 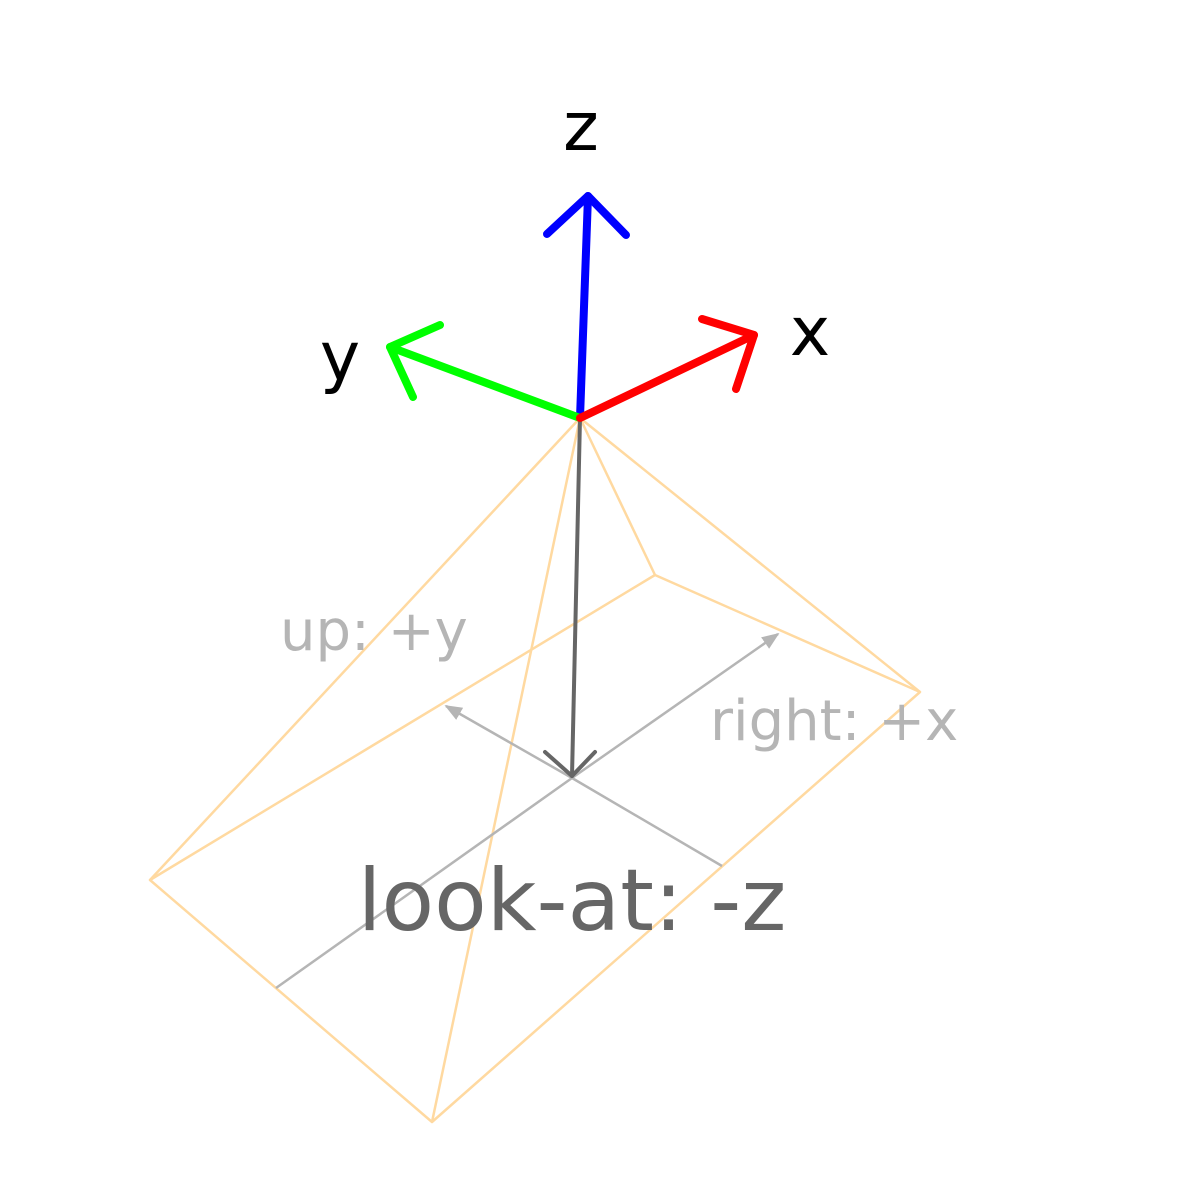 What do you see at coordinates (586, 307) in the screenshot?
I see `axis-z-arrow` at bounding box center [586, 307].